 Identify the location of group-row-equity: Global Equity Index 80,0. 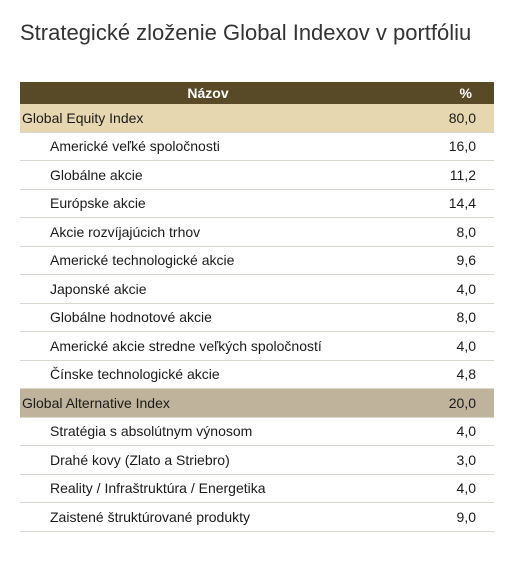
(257, 118).